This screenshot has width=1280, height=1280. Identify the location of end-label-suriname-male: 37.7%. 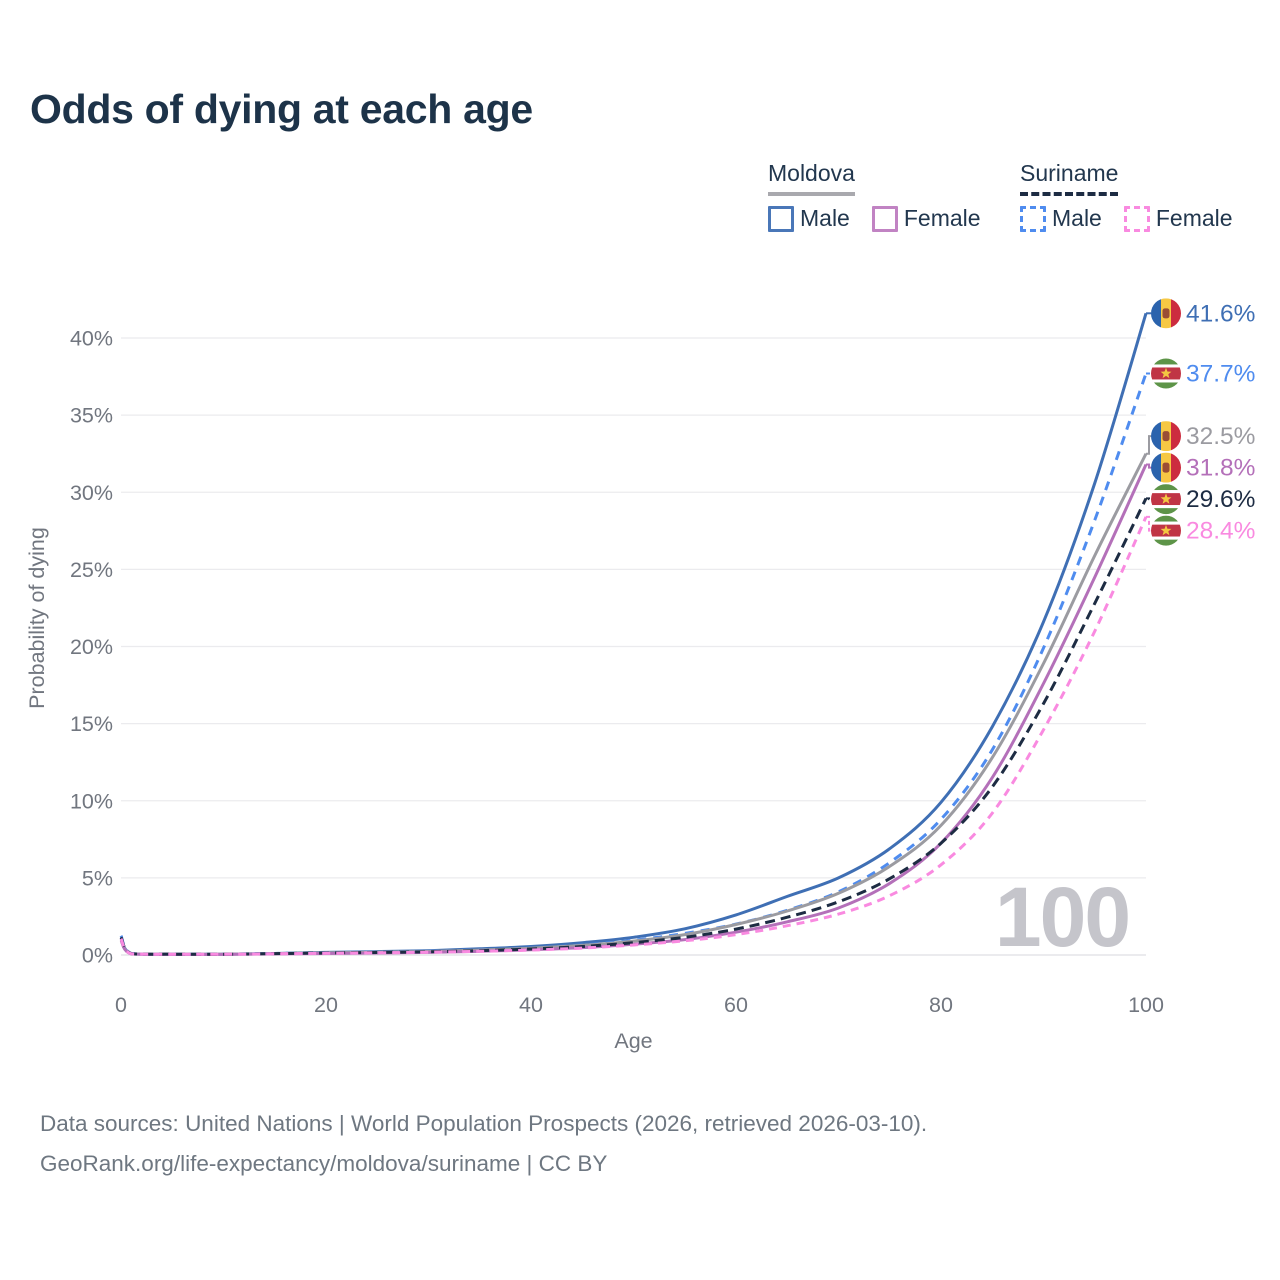
(1220, 373).